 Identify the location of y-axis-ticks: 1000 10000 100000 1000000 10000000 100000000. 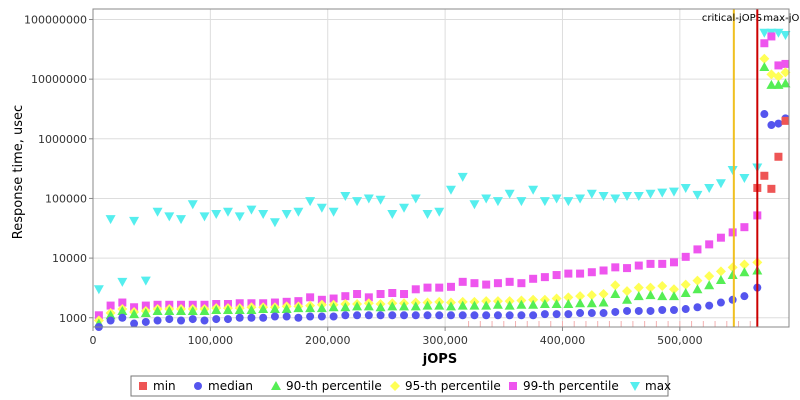
(58, 169).